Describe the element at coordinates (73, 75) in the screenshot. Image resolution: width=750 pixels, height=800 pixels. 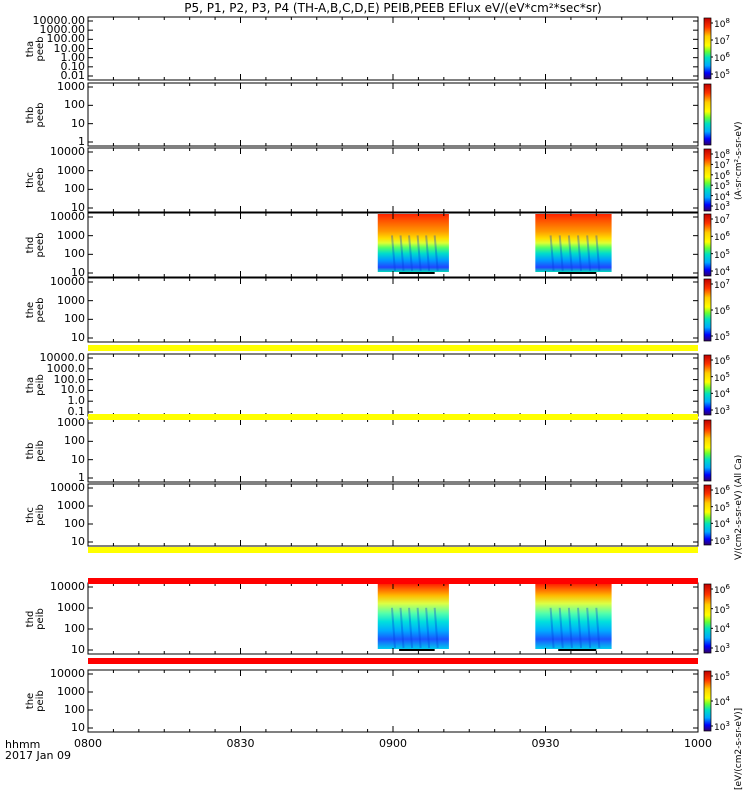
I see `y-tick-label: 0.01` at that location.